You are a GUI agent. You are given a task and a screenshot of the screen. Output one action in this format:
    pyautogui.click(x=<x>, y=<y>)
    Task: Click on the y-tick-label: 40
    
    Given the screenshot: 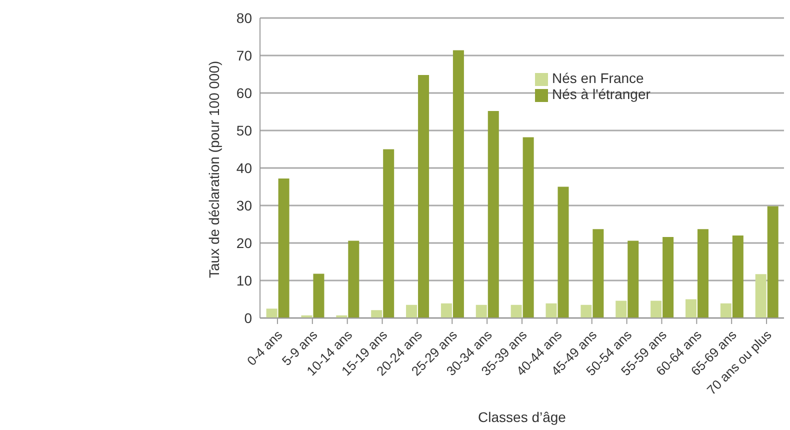 What is the action you would take?
    pyautogui.click(x=244, y=168)
    